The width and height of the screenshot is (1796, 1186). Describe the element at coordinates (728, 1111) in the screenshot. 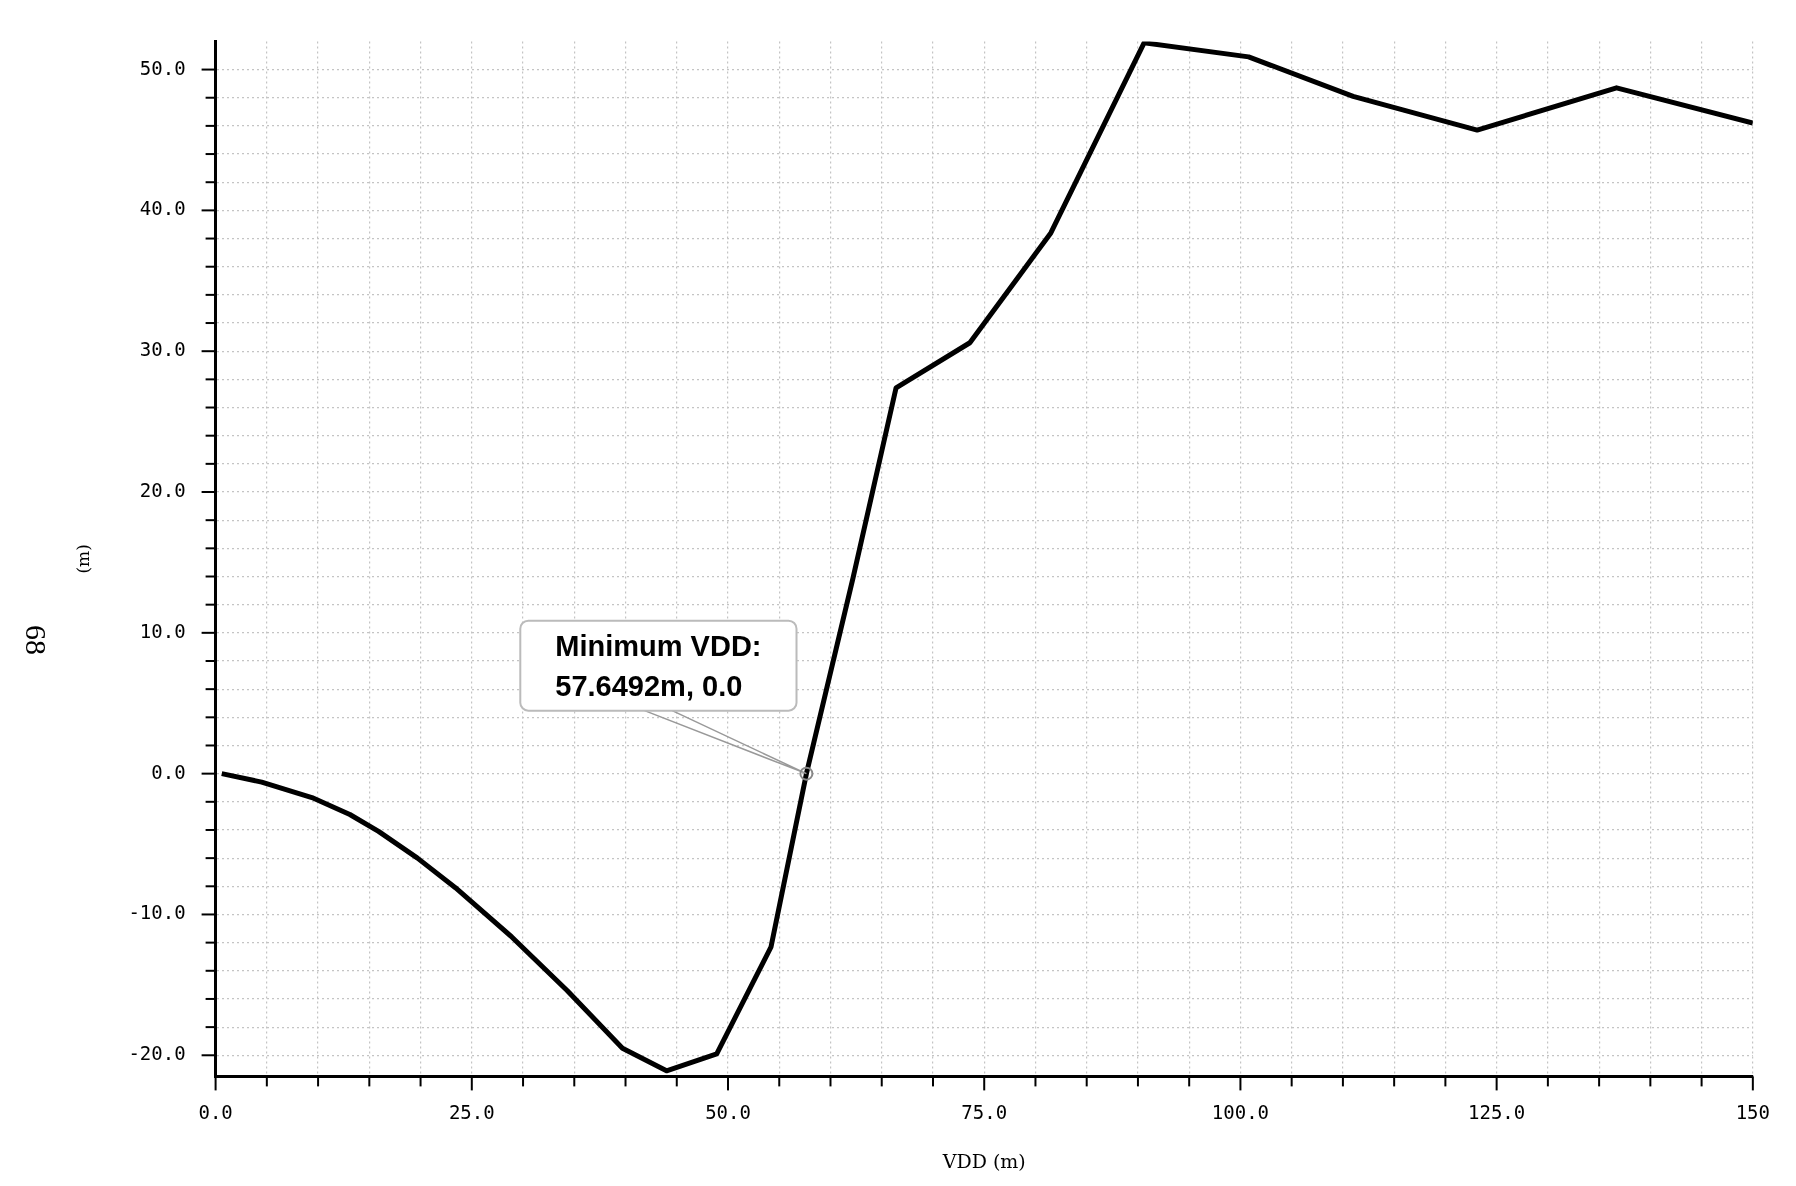

I see `x-tick-label: 50.0` at that location.